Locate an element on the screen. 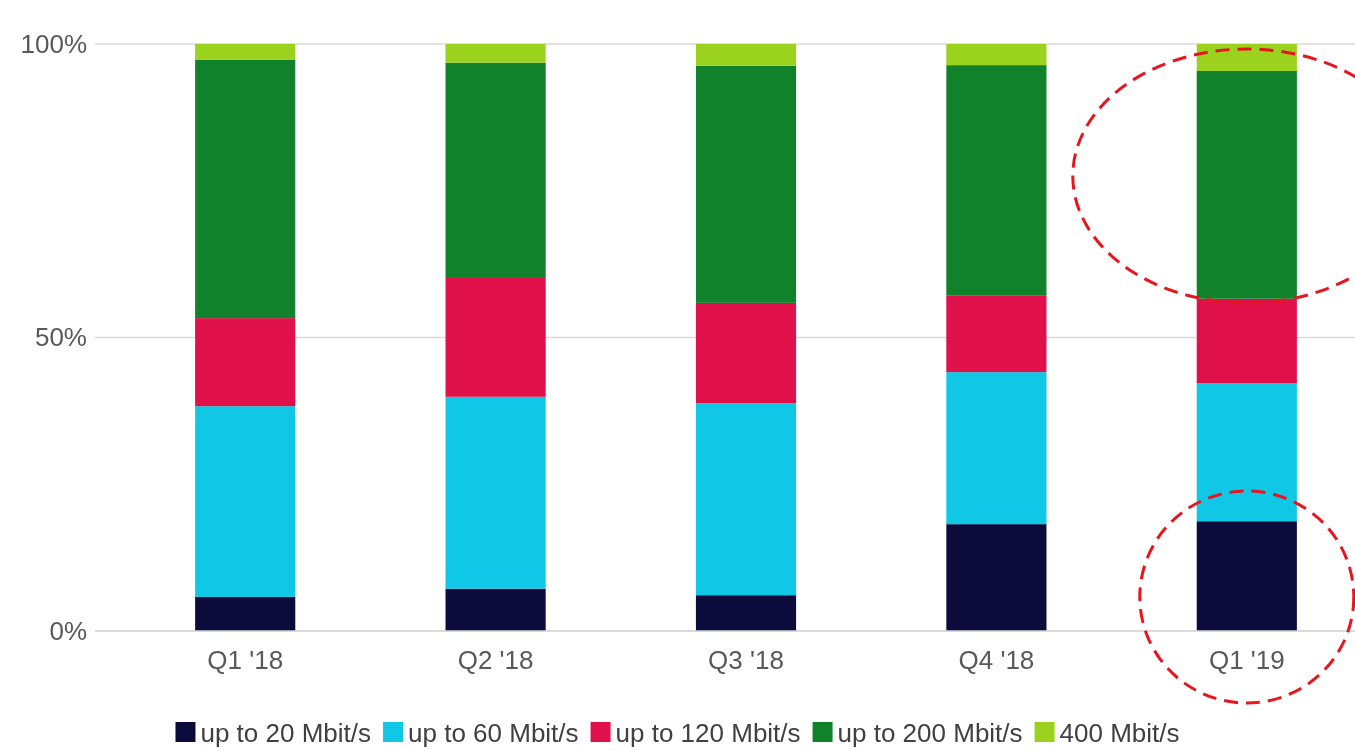  y-tick-label: 100% is located at coordinates (53, 43).